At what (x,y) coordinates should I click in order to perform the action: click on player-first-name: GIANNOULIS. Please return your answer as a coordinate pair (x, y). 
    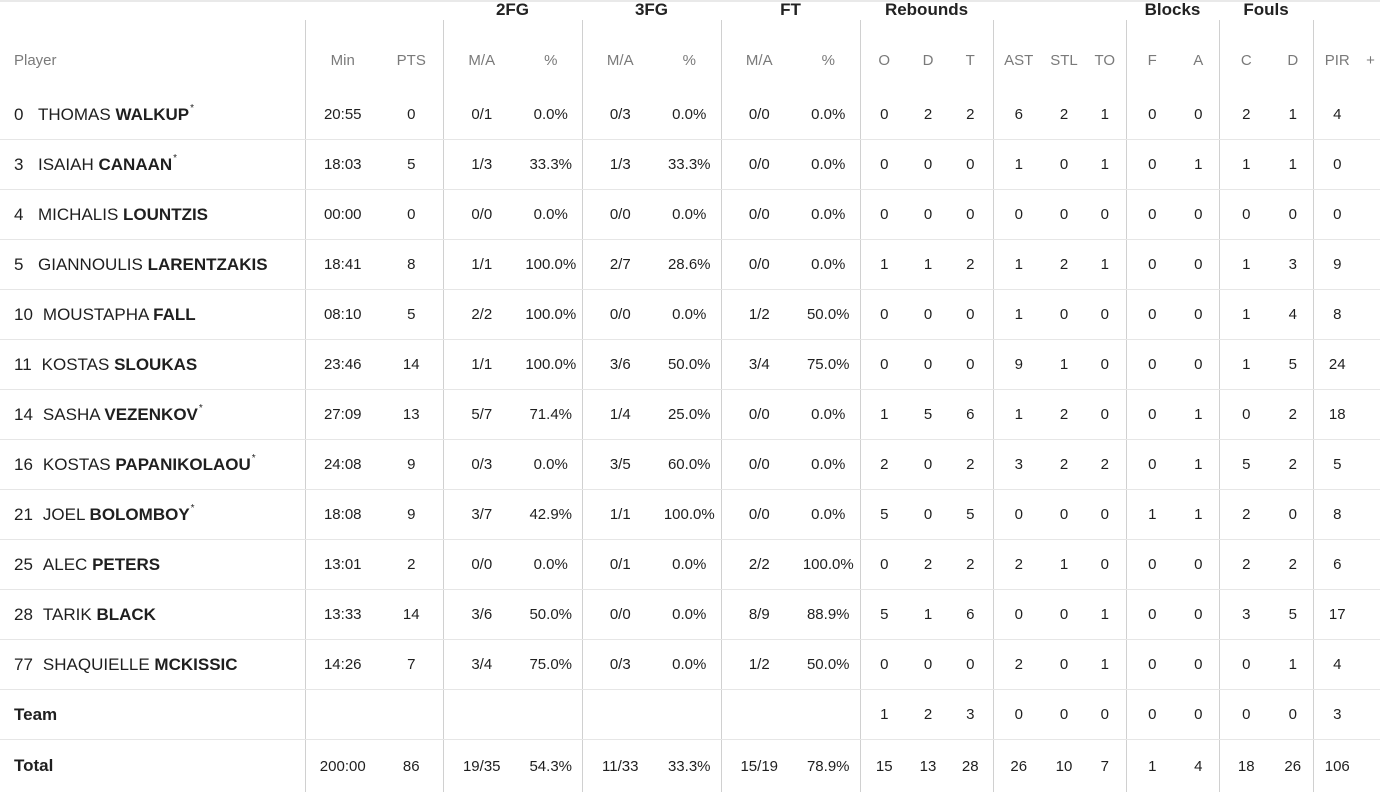
    Looking at the image, I should click on (90, 264).